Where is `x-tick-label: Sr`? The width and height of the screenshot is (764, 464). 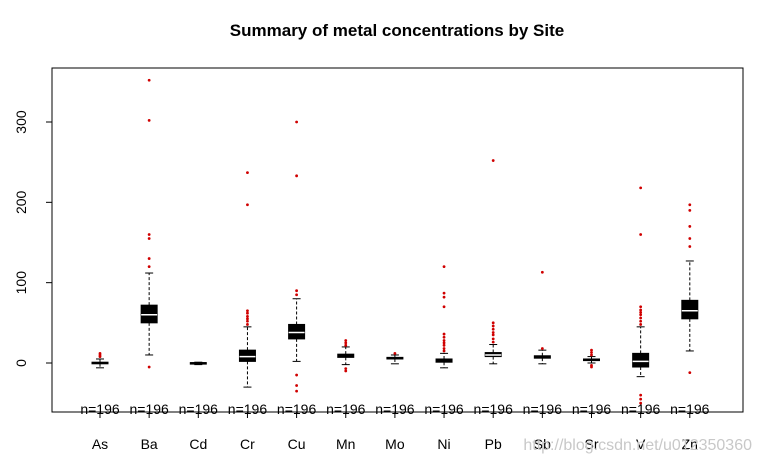
x-tick-label: Sr is located at coordinates (592, 444).